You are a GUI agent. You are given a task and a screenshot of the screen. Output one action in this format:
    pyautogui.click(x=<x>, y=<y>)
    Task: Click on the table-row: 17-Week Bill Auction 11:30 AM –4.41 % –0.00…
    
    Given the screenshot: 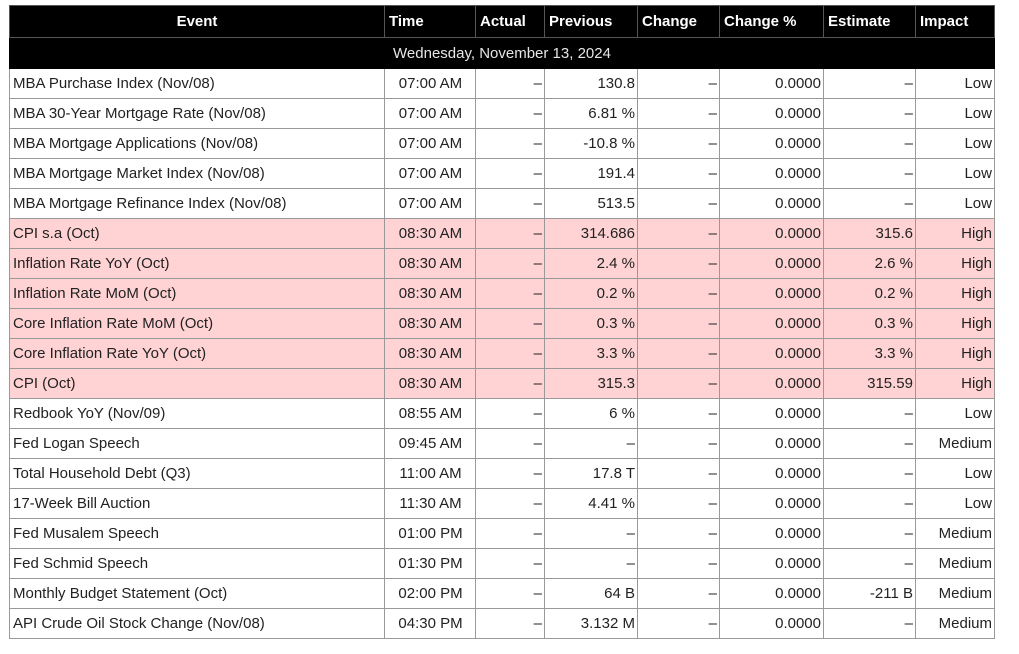 What is the action you would take?
    pyautogui.click(x=502, y=503)
    